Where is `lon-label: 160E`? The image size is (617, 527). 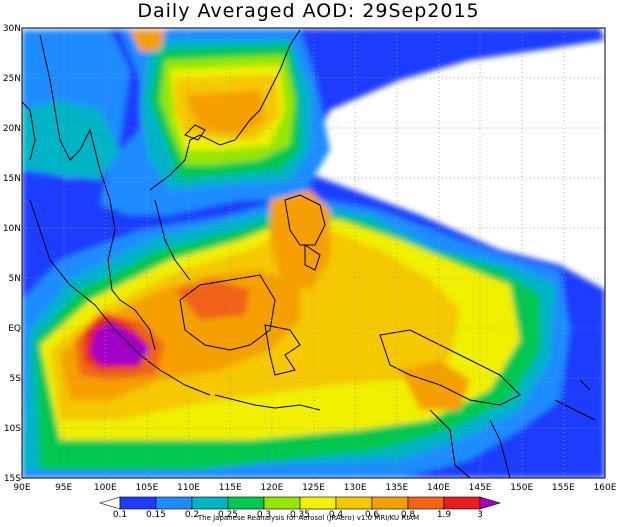
lon-label: 160E is located at coordinates (605, 488).